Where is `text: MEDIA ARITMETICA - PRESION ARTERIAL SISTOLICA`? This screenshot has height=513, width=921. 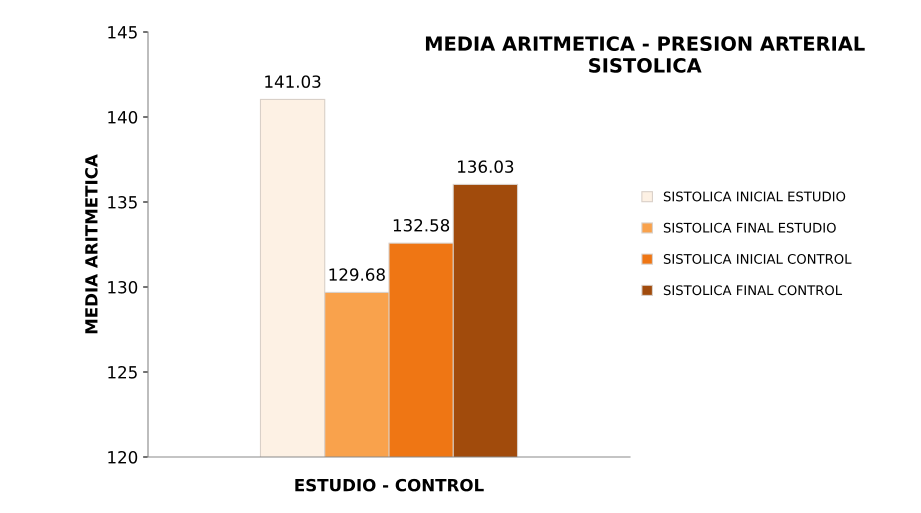 text: MEDIA ARITMETICA - PRESION ARTERIAL SISTOLICA is located at coordinates (645, 54).